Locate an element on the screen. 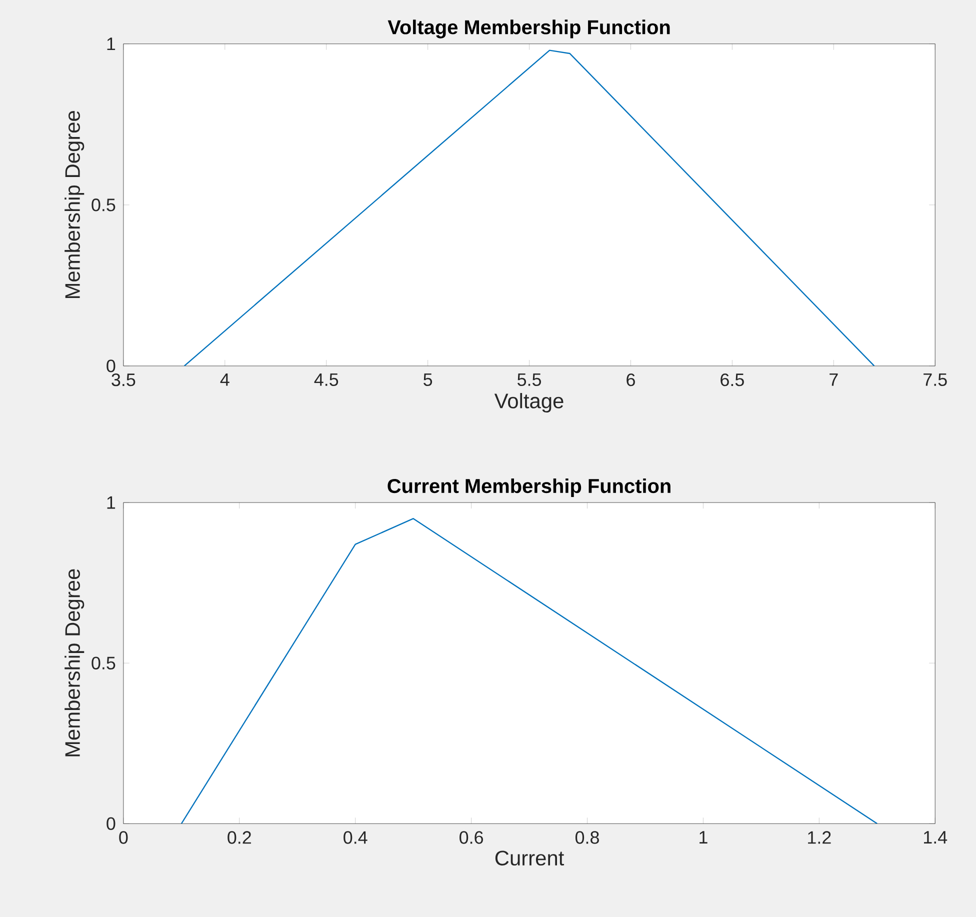 This screenshot has height=917, width=976. x-tick-label: 5 is located at coordinates (428, 379).